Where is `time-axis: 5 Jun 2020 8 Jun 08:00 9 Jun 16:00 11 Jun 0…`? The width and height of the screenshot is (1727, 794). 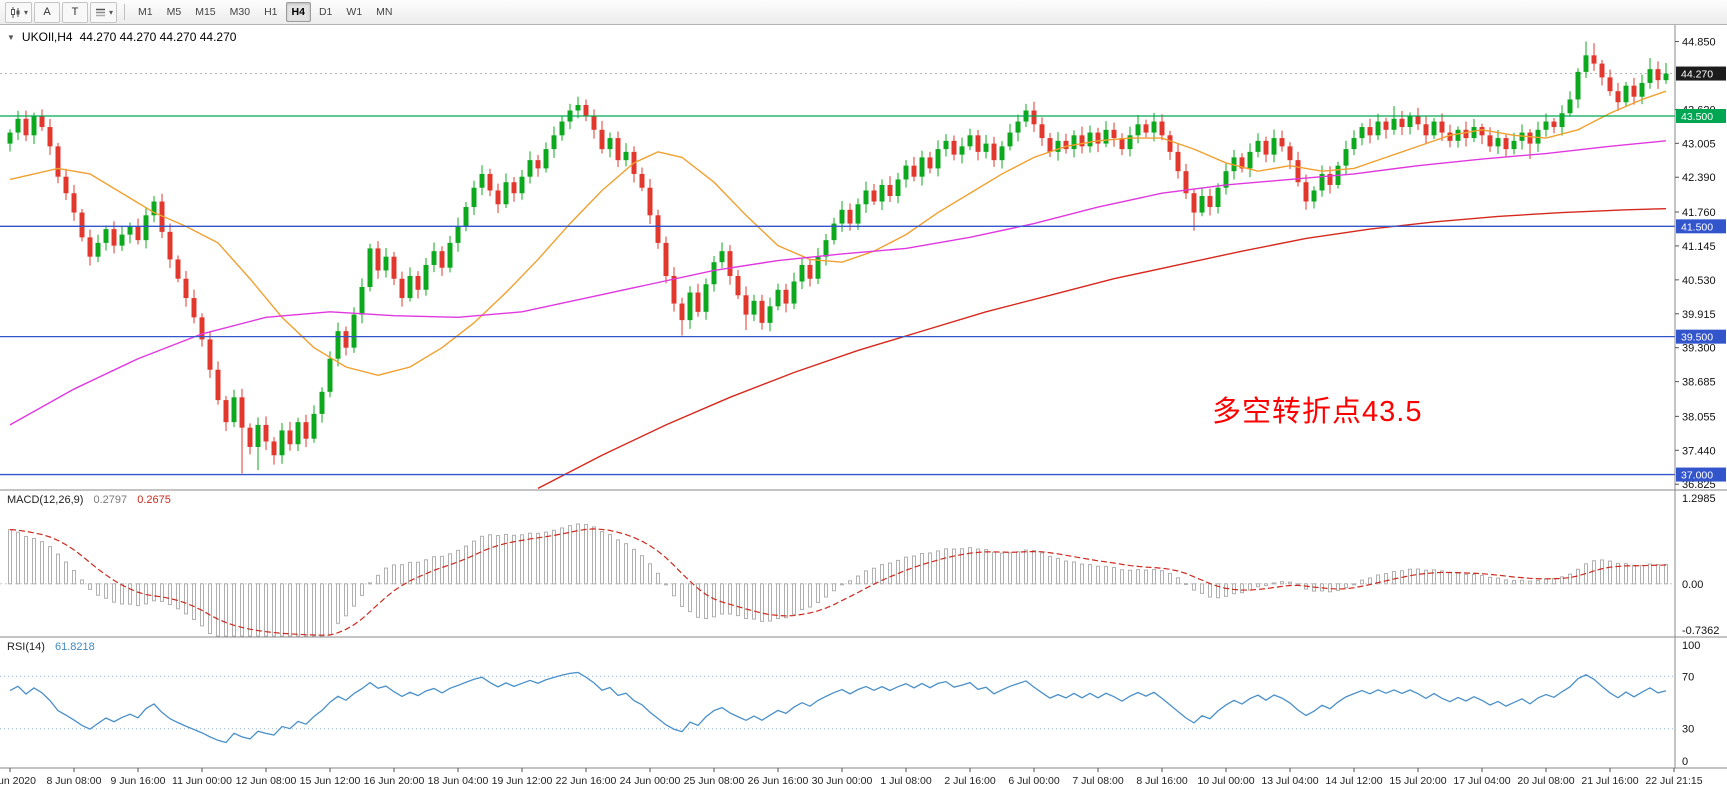 time-axis: 5 Jun 2020 8 Jun 08:00 9 Jun 16:00 11 Jun 0… is located at coordinates (851, 777).